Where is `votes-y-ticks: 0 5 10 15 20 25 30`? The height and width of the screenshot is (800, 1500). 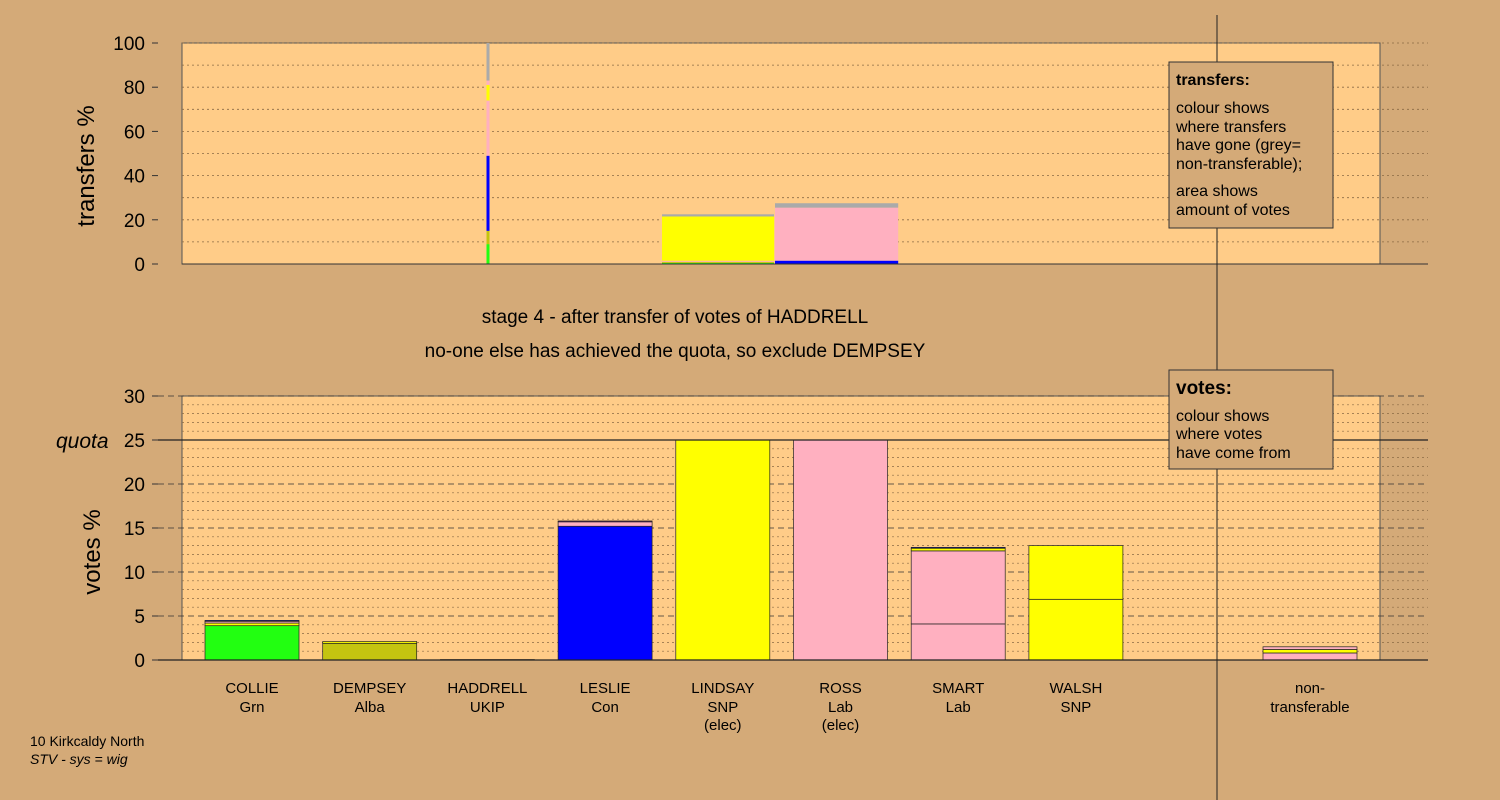 votes-y-ticks: 0 5 10 15 20 25 30 is located at coordinates (141, 529).